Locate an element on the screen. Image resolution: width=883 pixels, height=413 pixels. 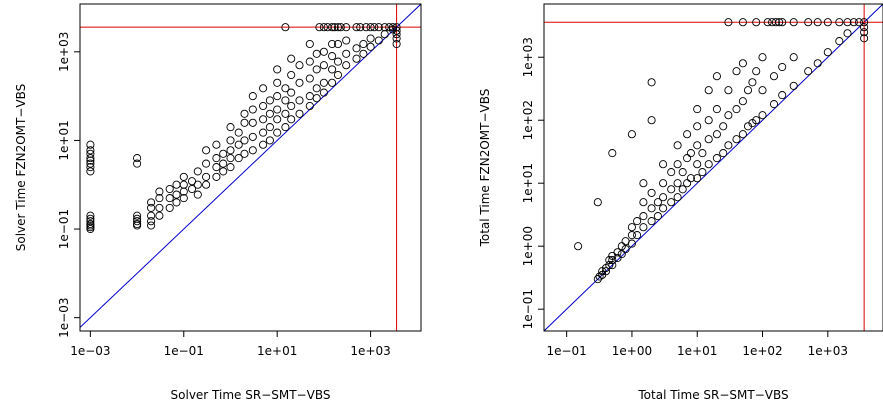
x-tick-label: 1e+00 is located at coordinates (632, 351).